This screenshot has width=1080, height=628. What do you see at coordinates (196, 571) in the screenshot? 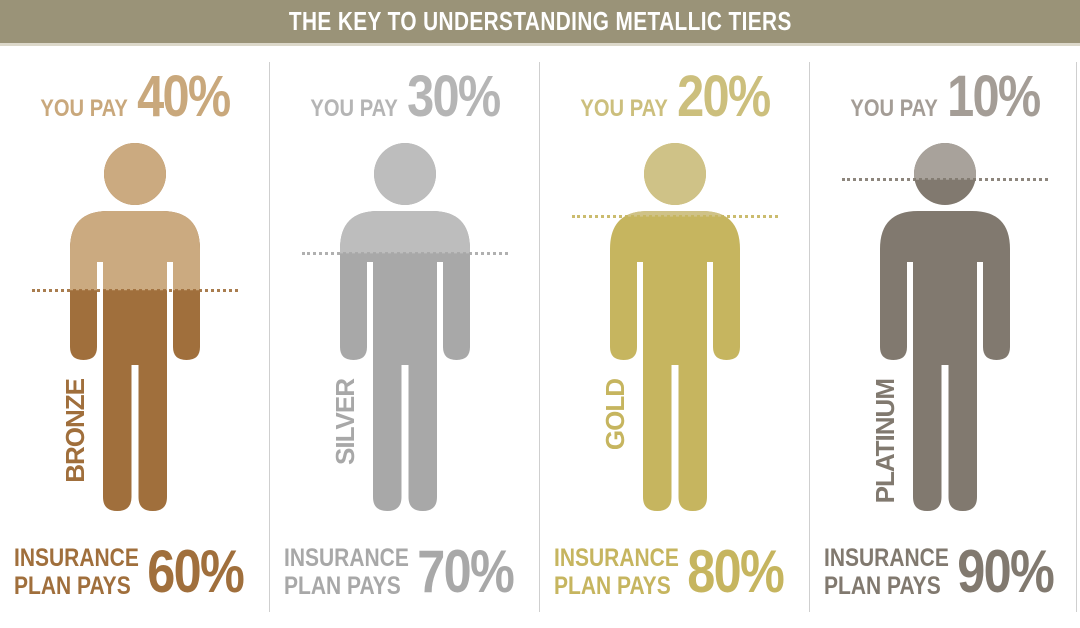
I see `insurance-pays-value: 60%` at bounding box center [196, 571].